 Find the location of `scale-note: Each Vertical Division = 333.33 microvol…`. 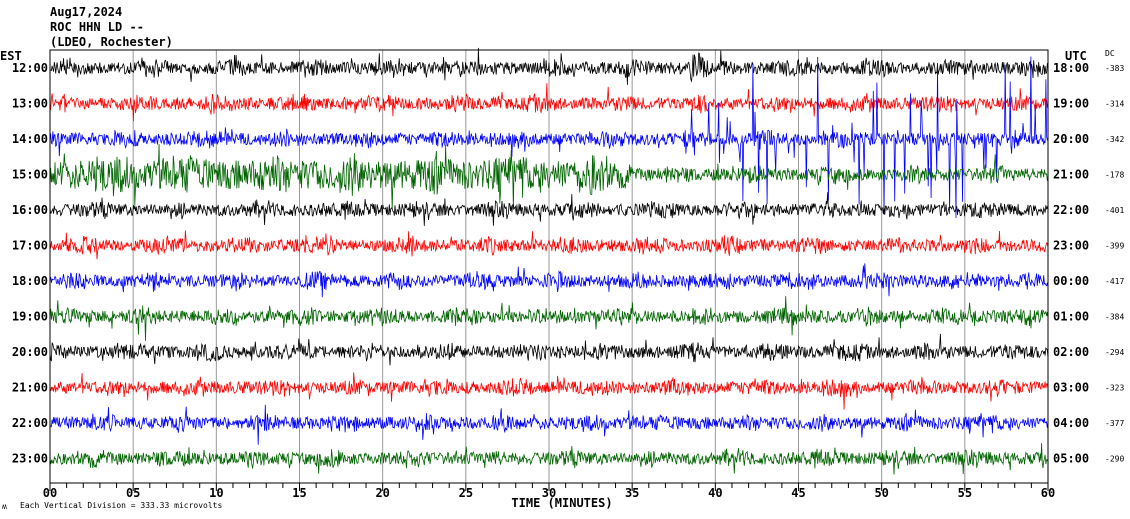

scale-note: Each Vertical Division = 333.33 microvol… is located at coordinates (121, 505).